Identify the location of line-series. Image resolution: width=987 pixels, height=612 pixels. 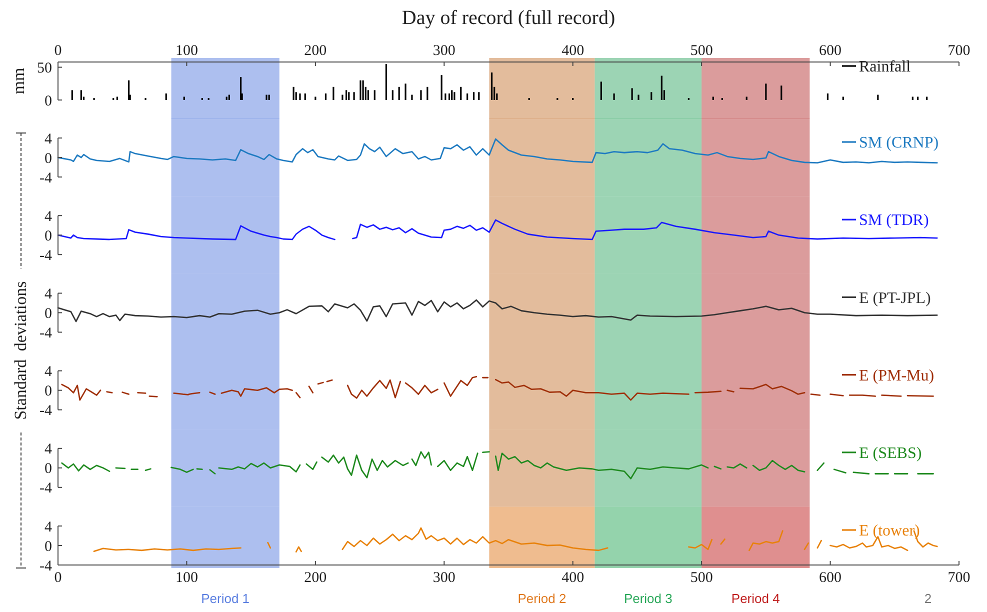
(497, 151).